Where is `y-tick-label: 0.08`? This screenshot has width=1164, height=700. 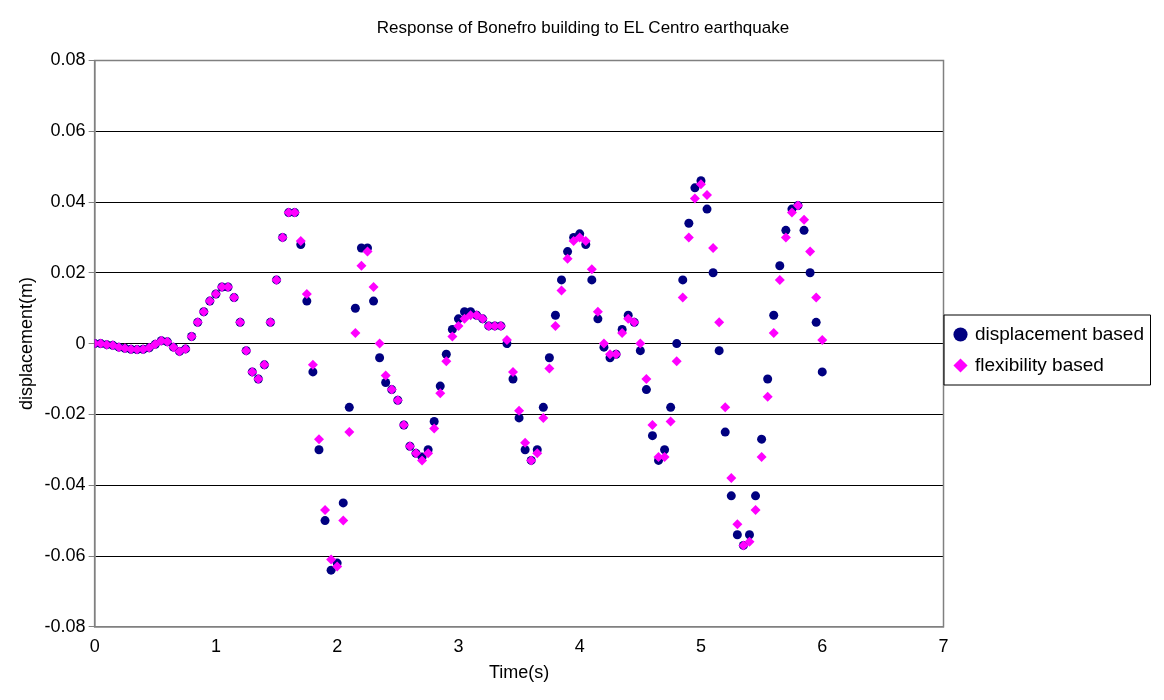
y-tick-label: 0.08 is located at coordinates (68, 59).